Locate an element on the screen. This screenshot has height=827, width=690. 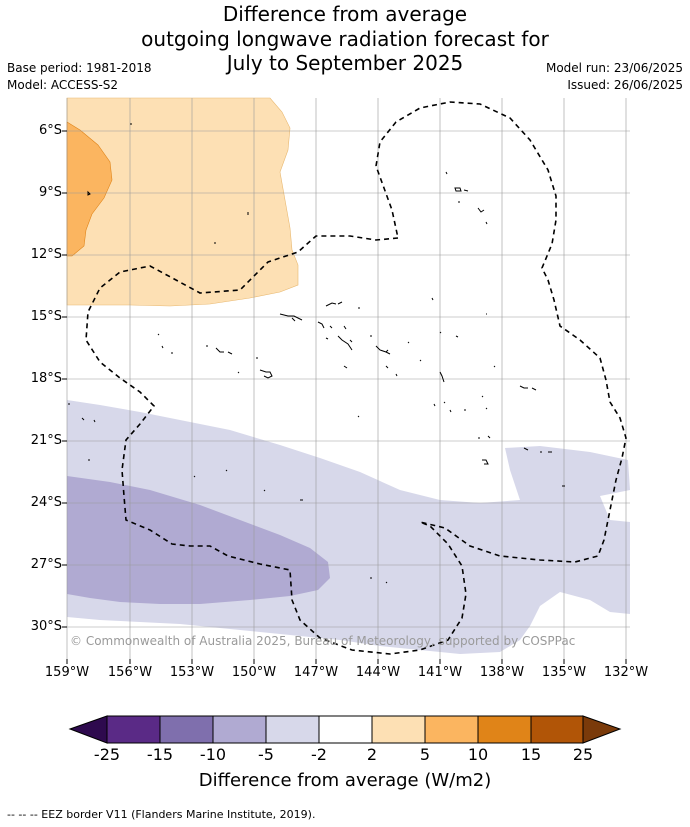
lat-label-21s: 21°S is located at coordinates (46, 440).